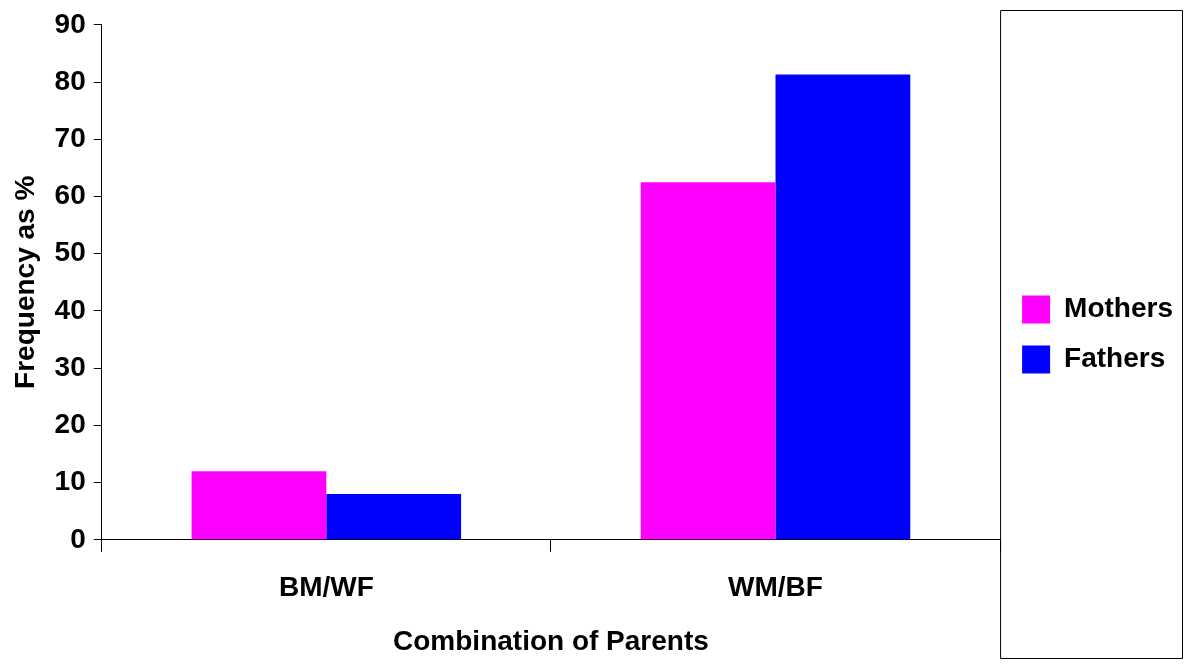  Describe the element at coordinates (70, 481) in the screenshot. I see `y-tick-label: 10` at that location.